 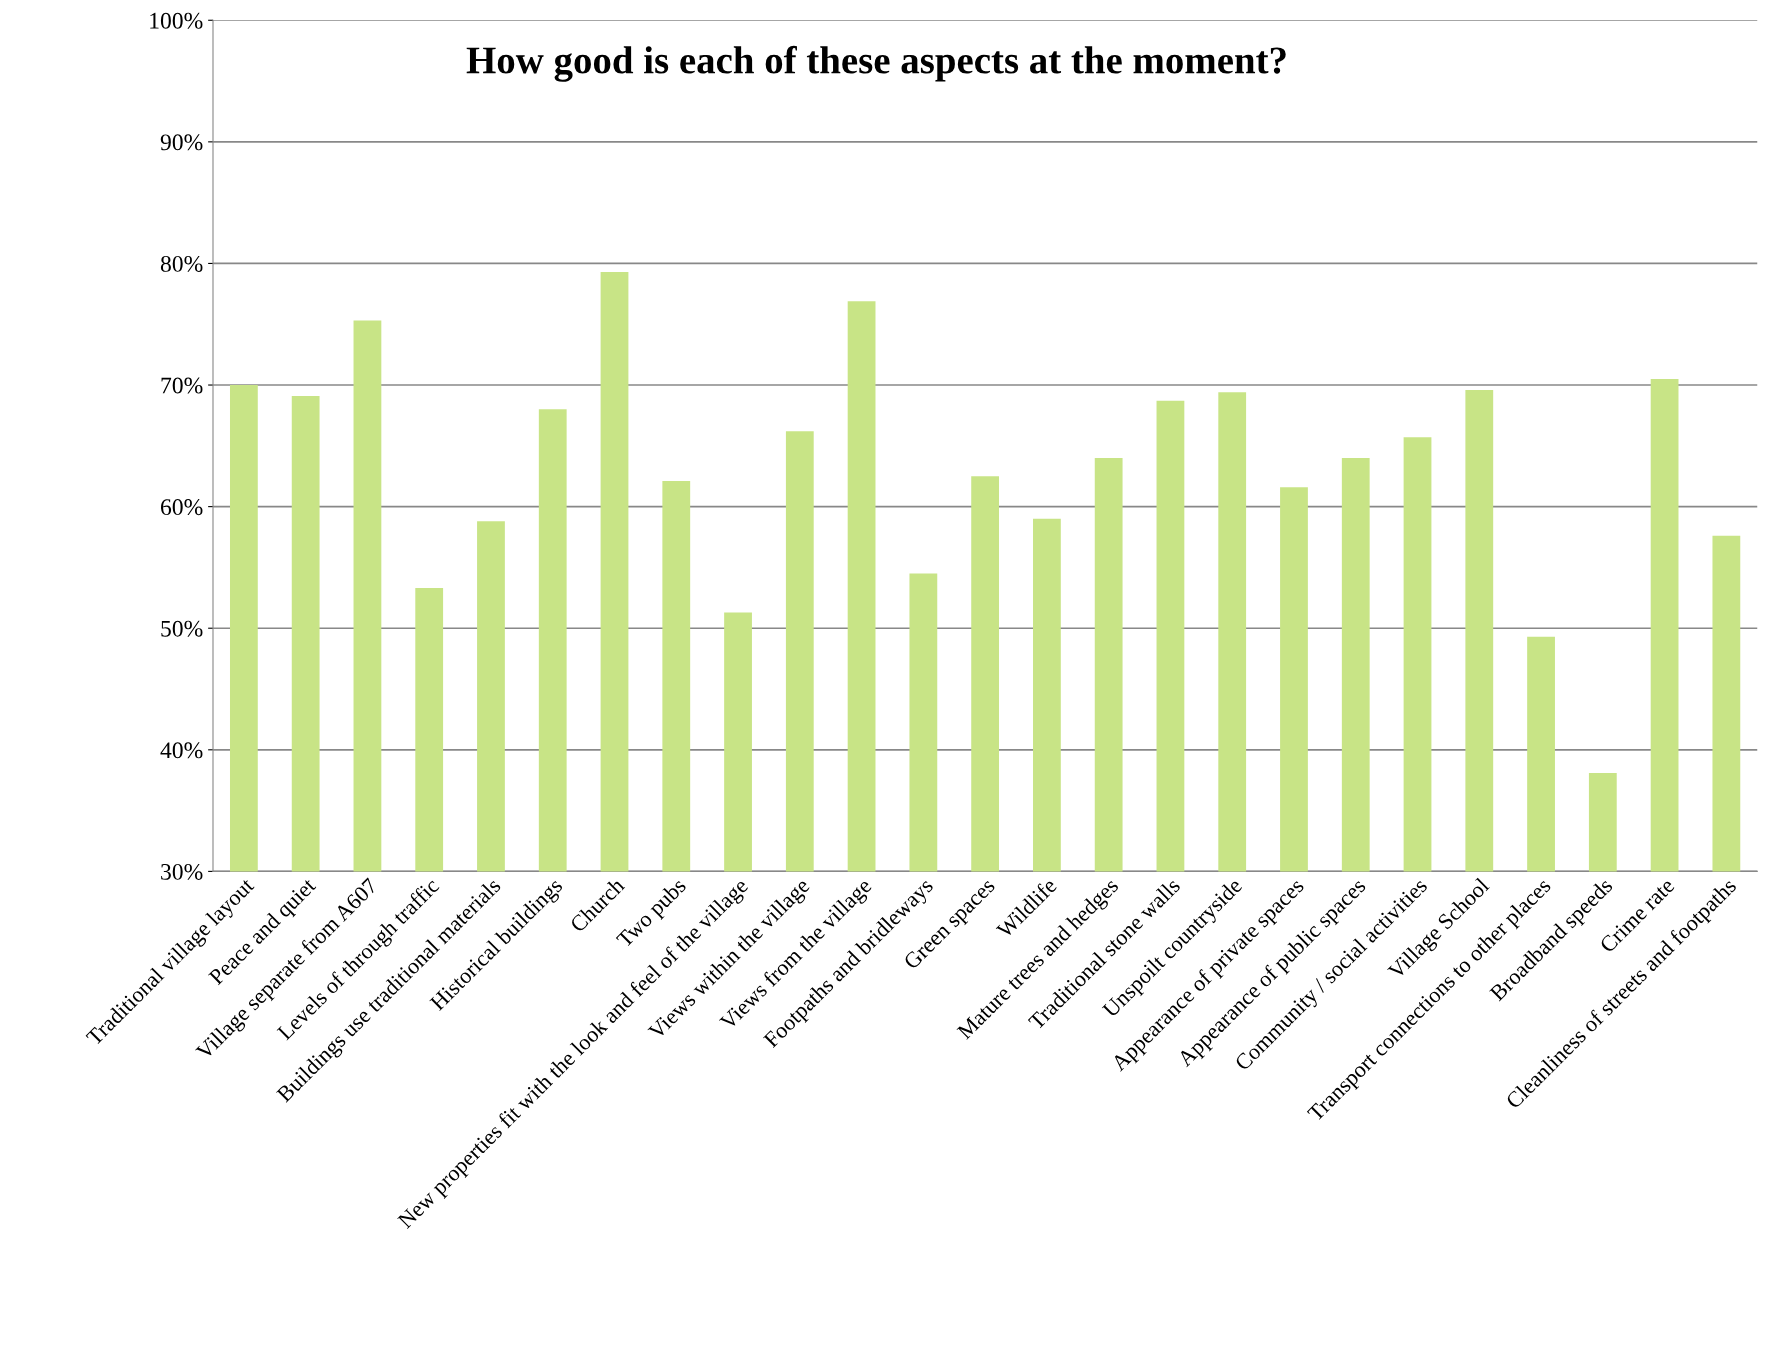 I want to click on y-tick-label: 70%, so click(x=182, y=385).